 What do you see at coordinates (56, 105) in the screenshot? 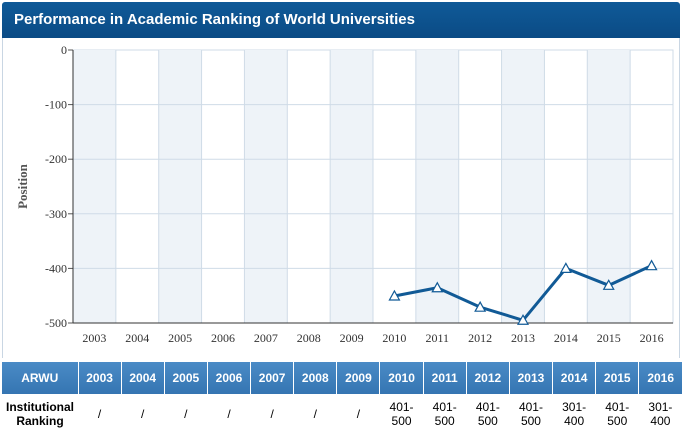
I see `y-tick-label: -100` at bounding box center [56, 105].